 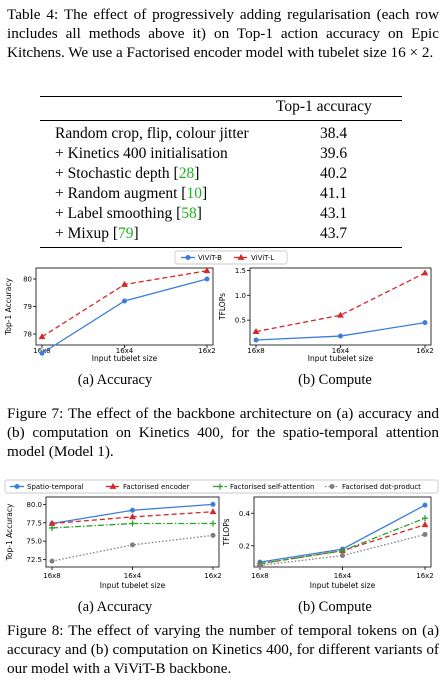 What do you see at coordinates (240, 321) in the screenshot?
I see `y-tick-label: 0.5` at bounding box center [240, 321].